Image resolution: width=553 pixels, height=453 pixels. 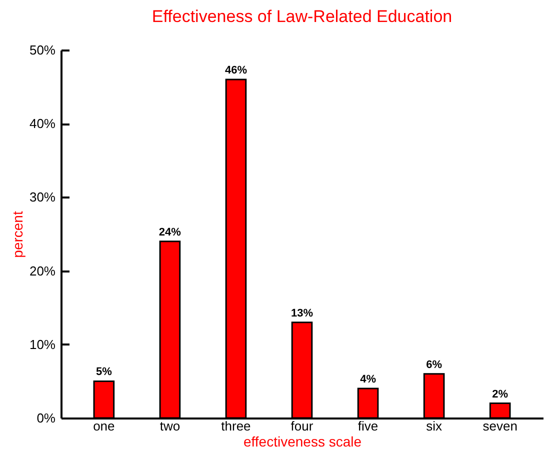 I want to click on x-axis-title: effectiveness scale, so click(x=302, y=442).